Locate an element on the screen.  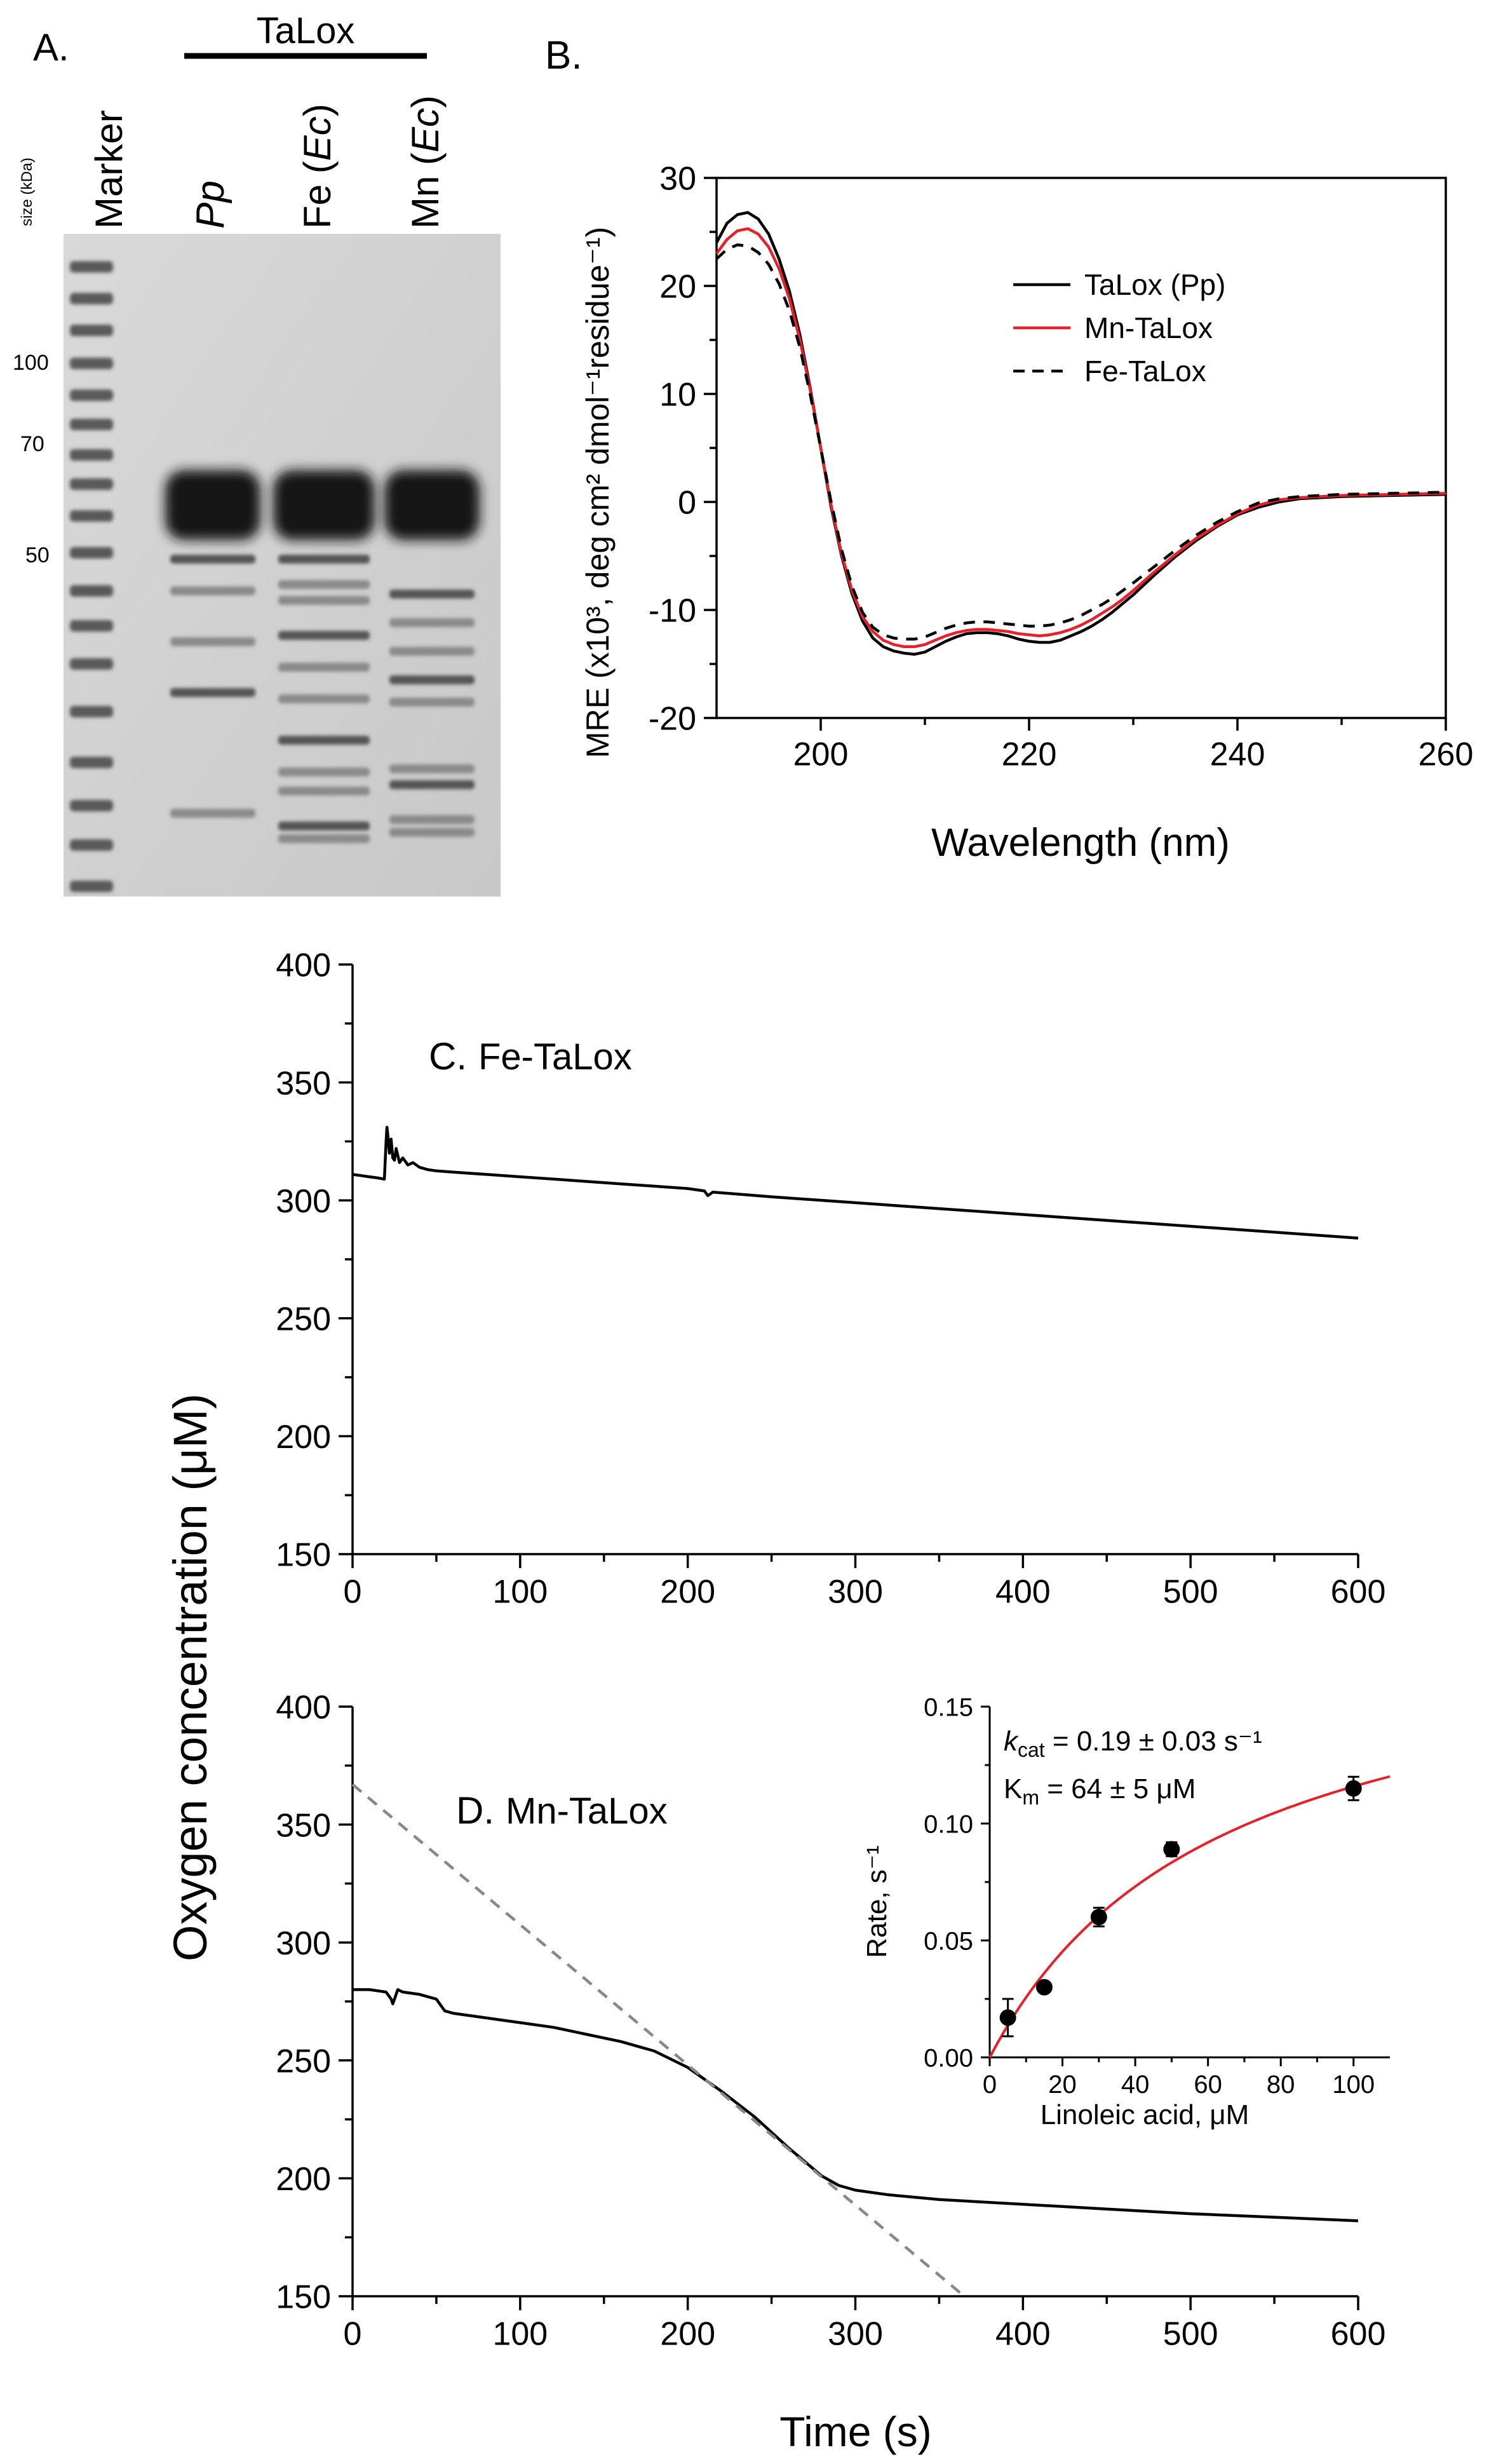
panel-c-title: C. Fe-TaLox is located at coordinates (530, 1057).